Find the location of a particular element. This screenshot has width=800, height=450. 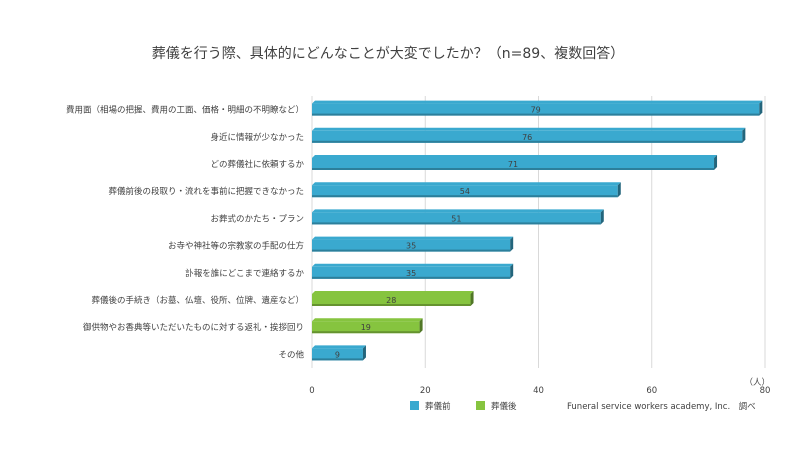

category-label: どの葬儀社に依頼するか is located at coordinates (257, 164).